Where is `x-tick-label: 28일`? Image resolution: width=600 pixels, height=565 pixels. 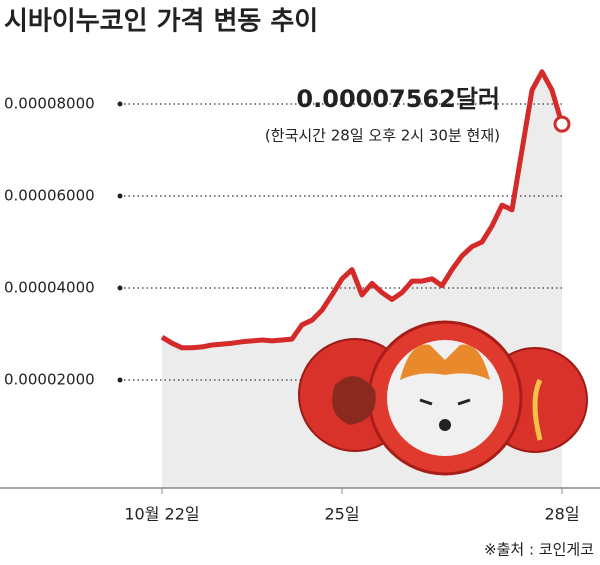 x-tick-label: 28일 is located at coordinates (561, 514).